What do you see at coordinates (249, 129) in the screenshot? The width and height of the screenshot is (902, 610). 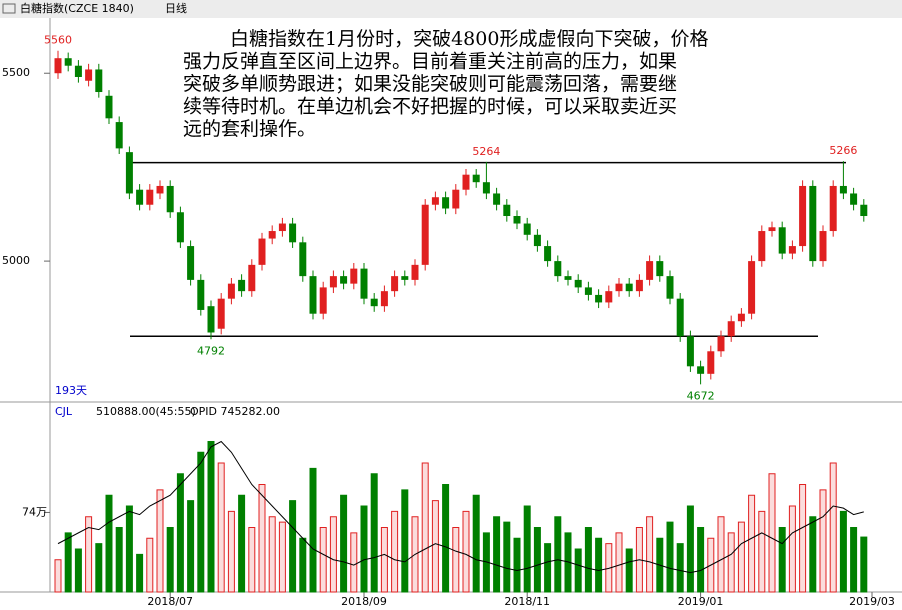 I see `note-line: 远的套利操作。` at bounding box center [249, 129].